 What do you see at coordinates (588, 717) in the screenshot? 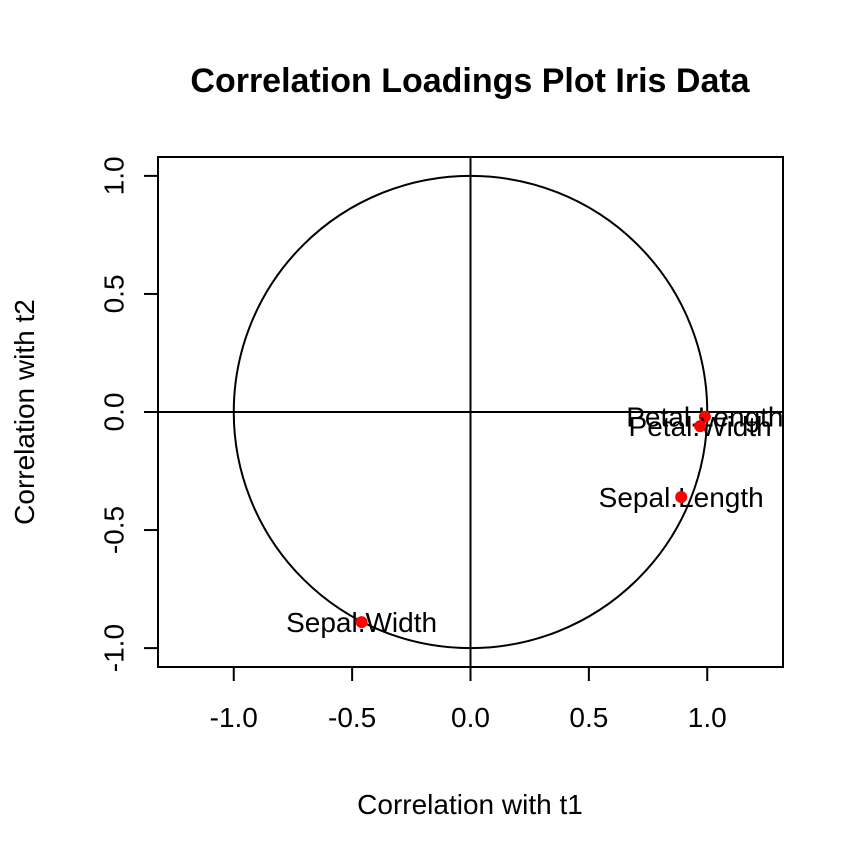
I see `x-tick-label: 0.5` at bounding box center [588, 717].